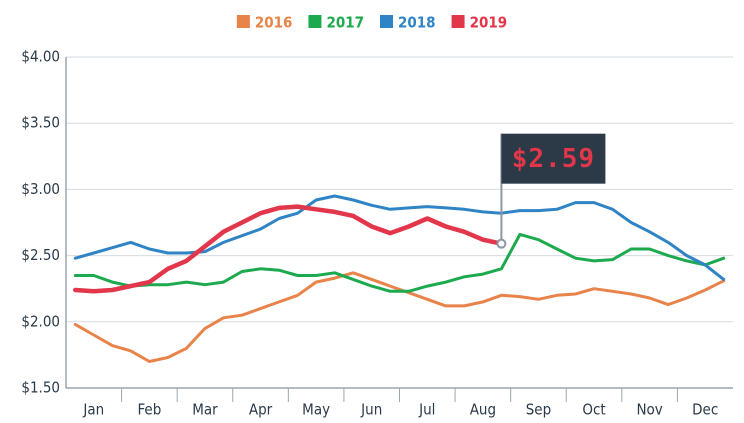  I want to click on y-tick-label: $4.00, so click(40, 57).